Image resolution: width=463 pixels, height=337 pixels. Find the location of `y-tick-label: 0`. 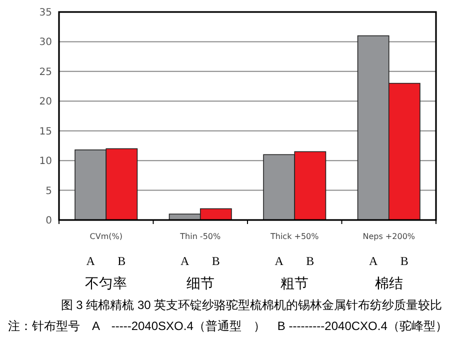

y-tick-label: 0 is located at coordinates (49, 221).